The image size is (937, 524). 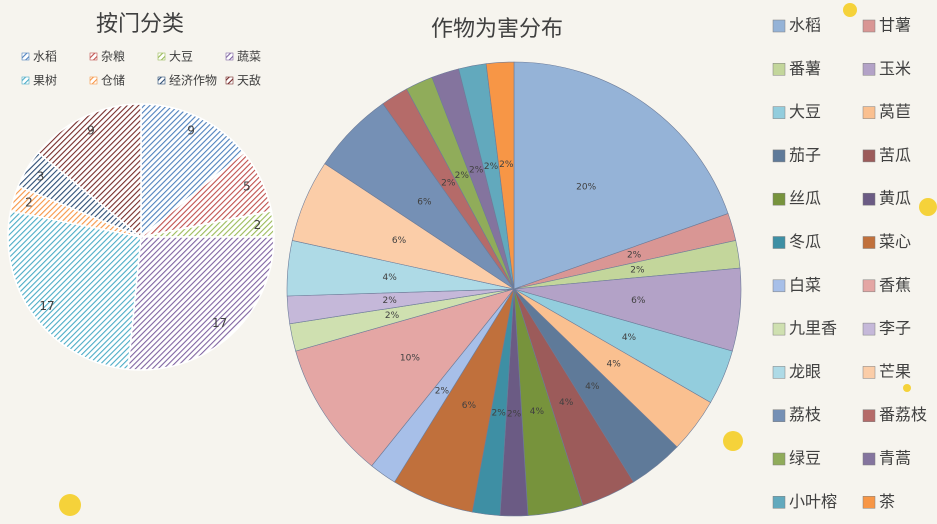 I want to click on legend-label: 九里香, so click(x=813, y=328).